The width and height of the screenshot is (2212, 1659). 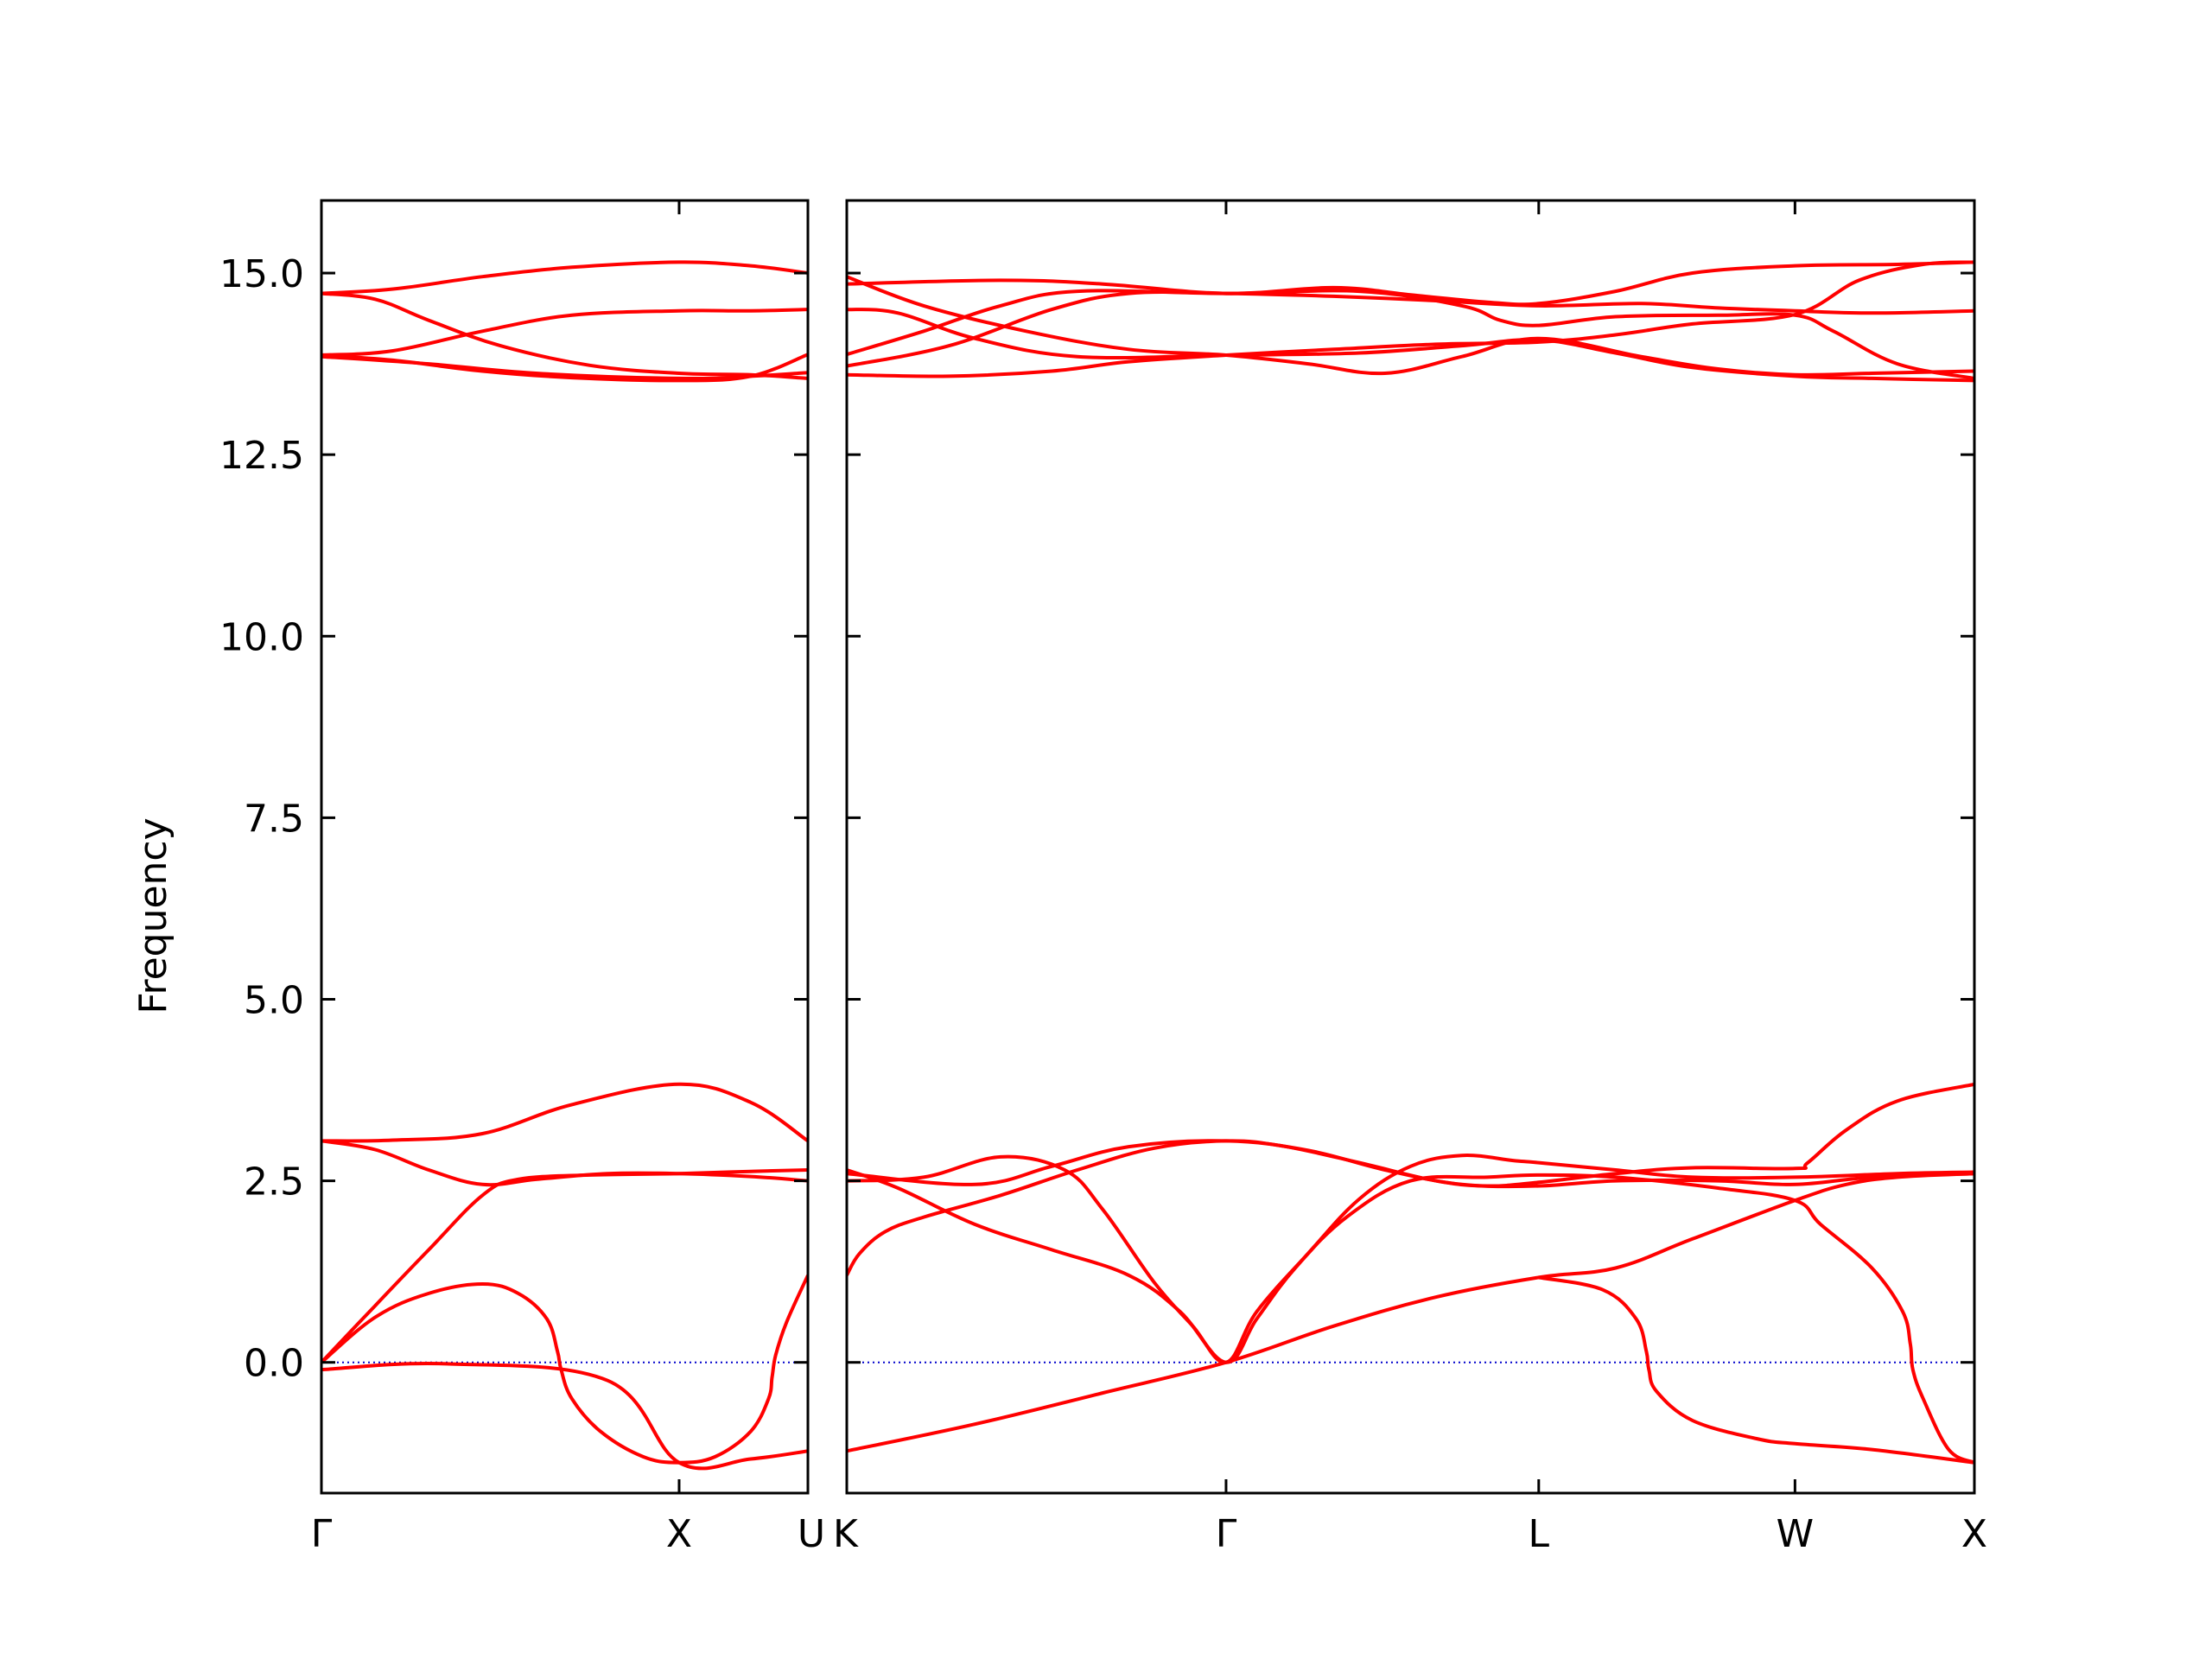 What do you see at coordinates (274, 819) in the screenshot?
I see `y-tick-label: 7.5` at bounding box center [274, 819].